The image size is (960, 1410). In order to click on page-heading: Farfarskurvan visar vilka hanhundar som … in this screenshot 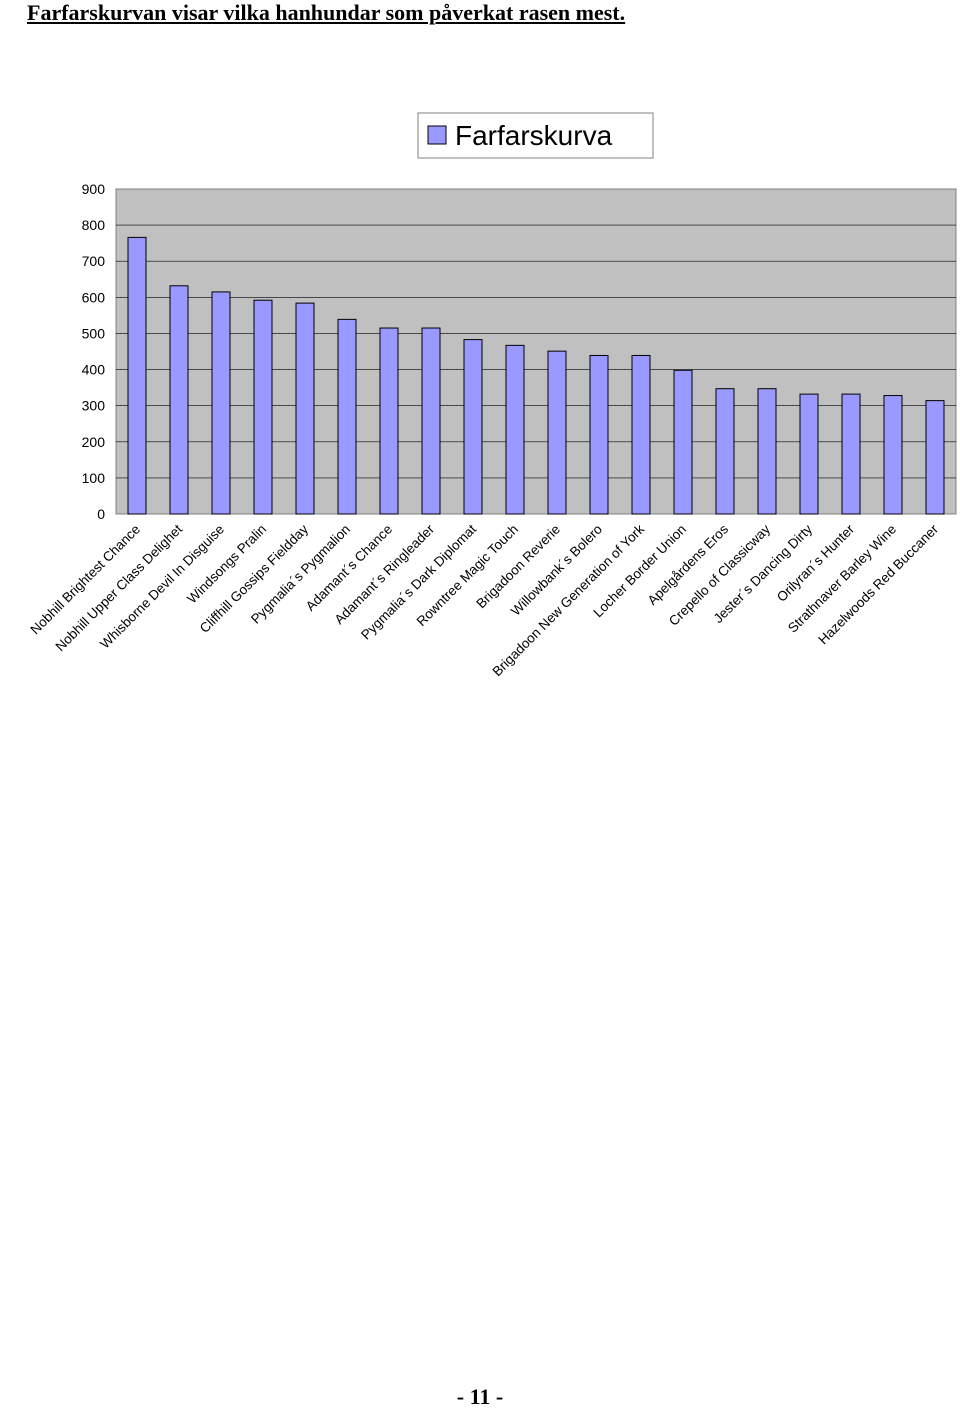, I will do `click(326, 12)`.